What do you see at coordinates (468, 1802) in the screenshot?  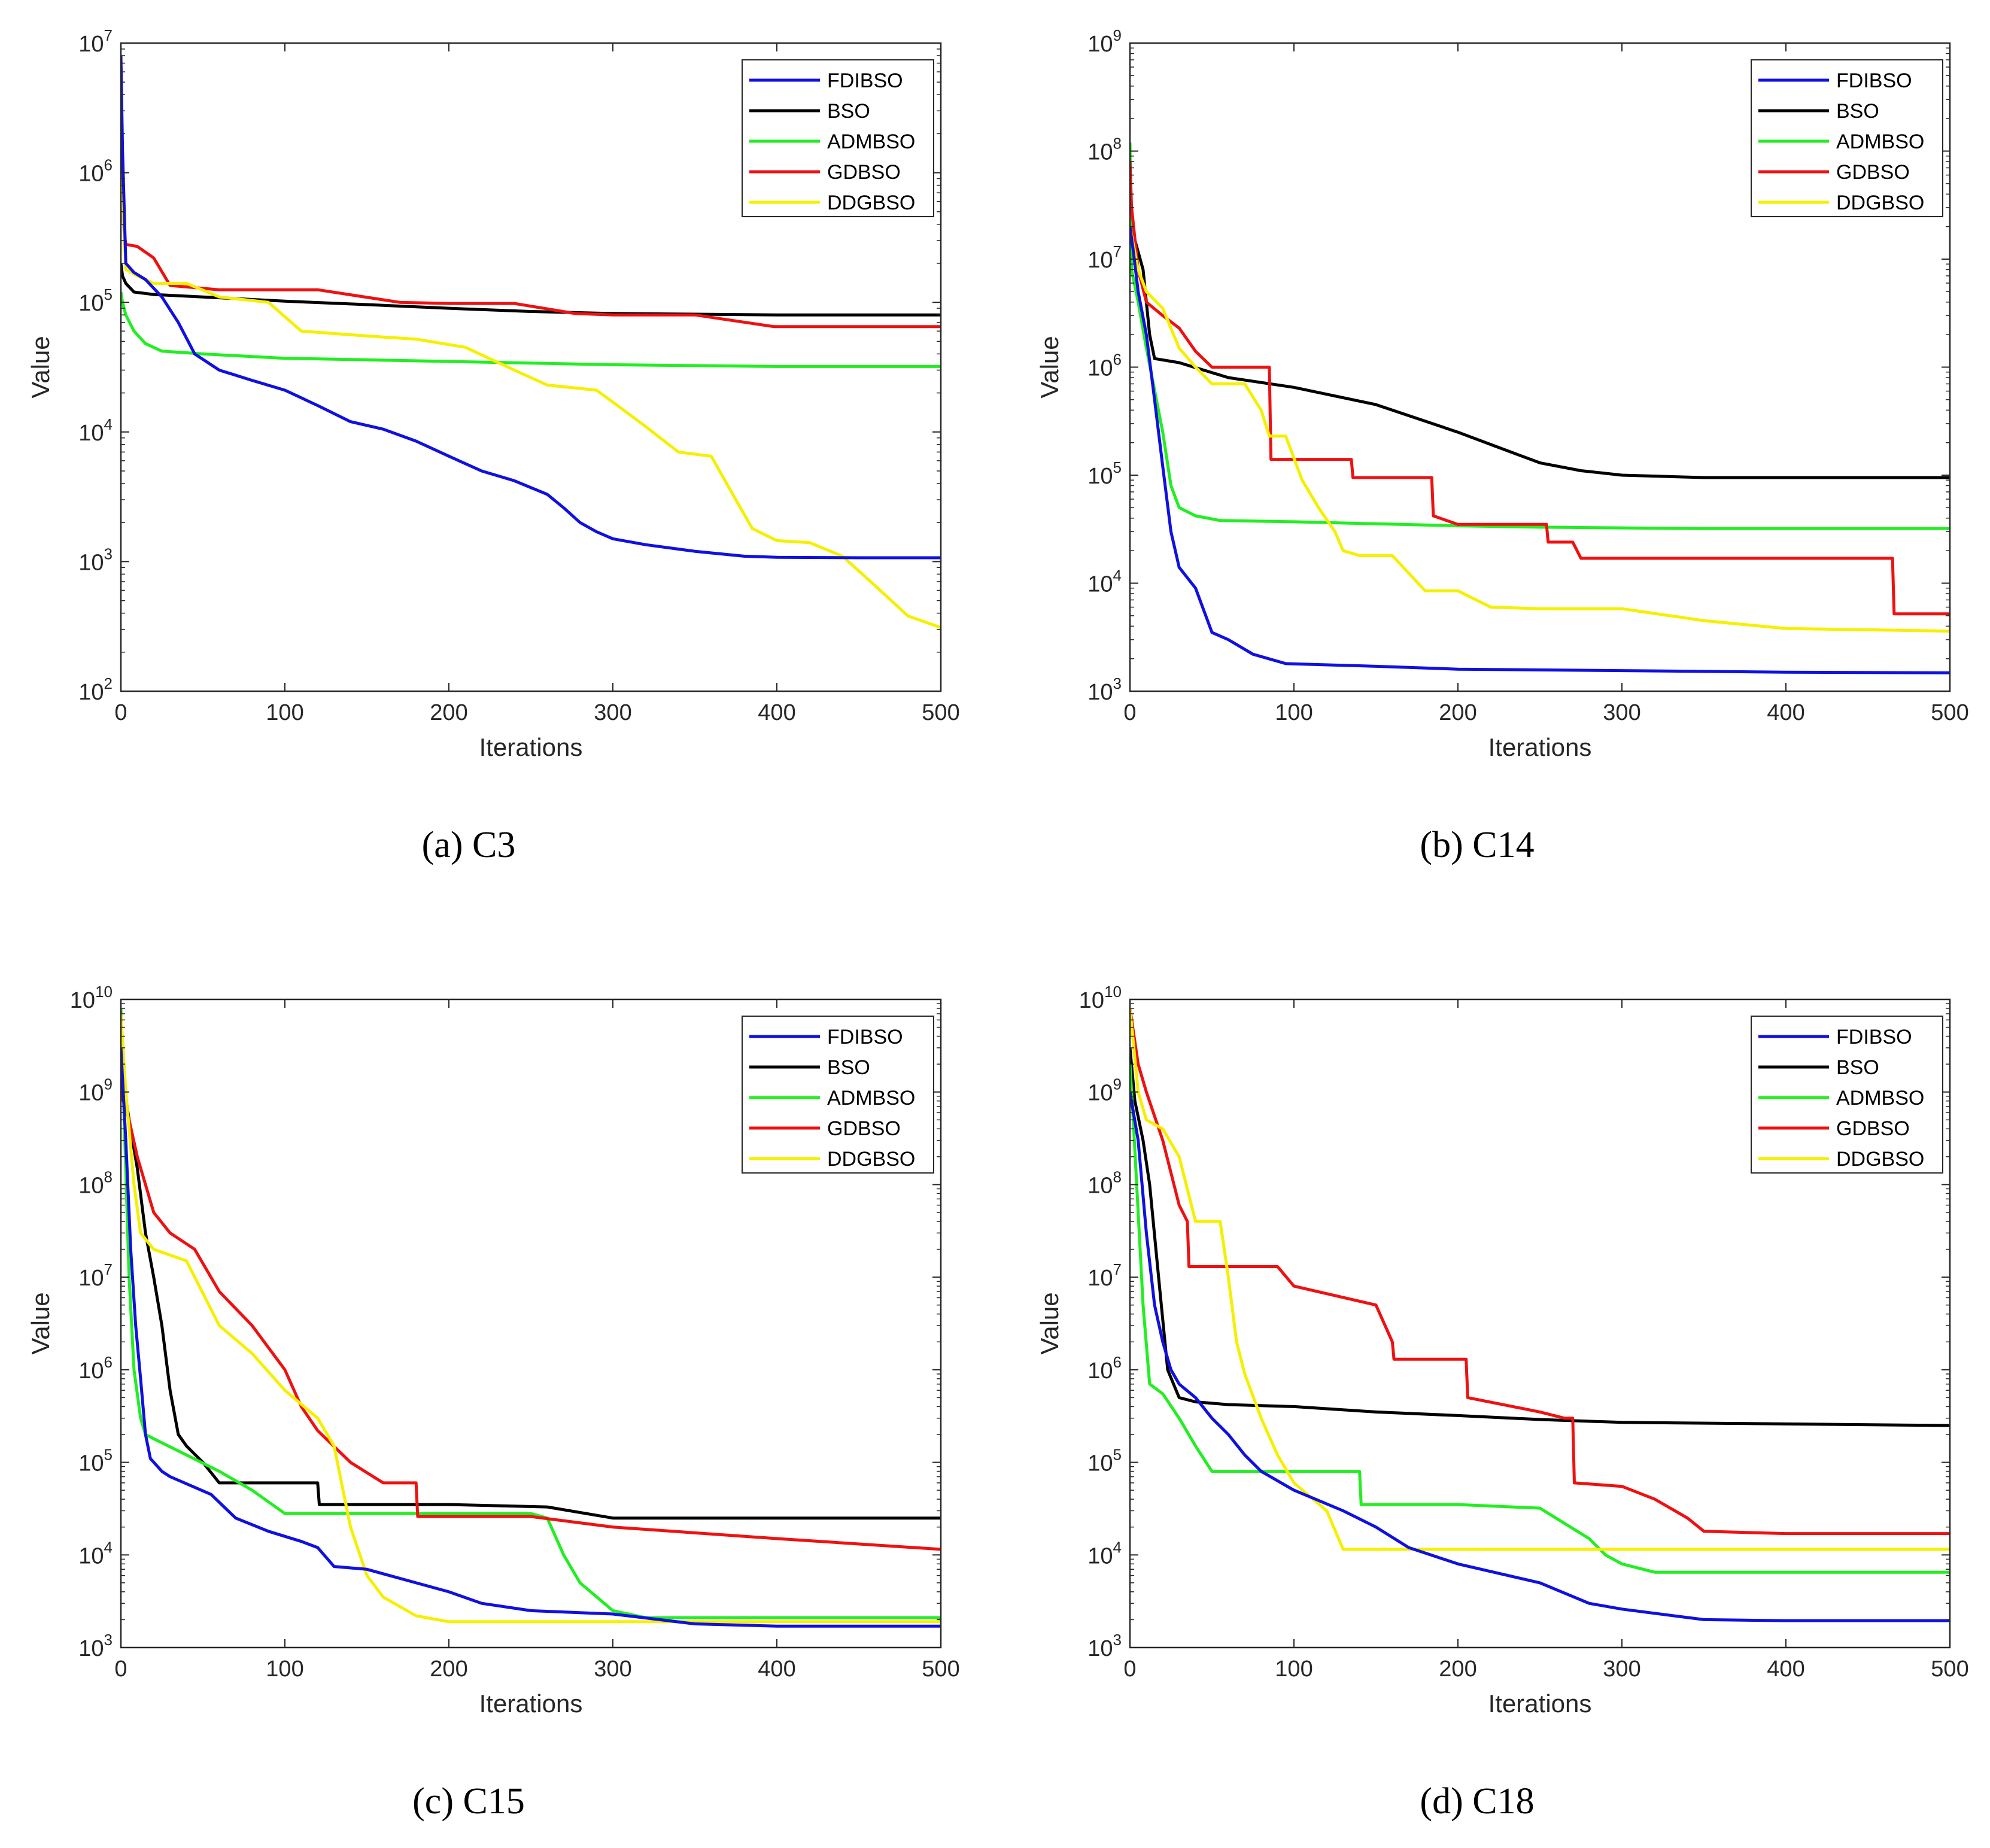 I see `panel-caption: (c) C15` at bounding box center [468, 1802].